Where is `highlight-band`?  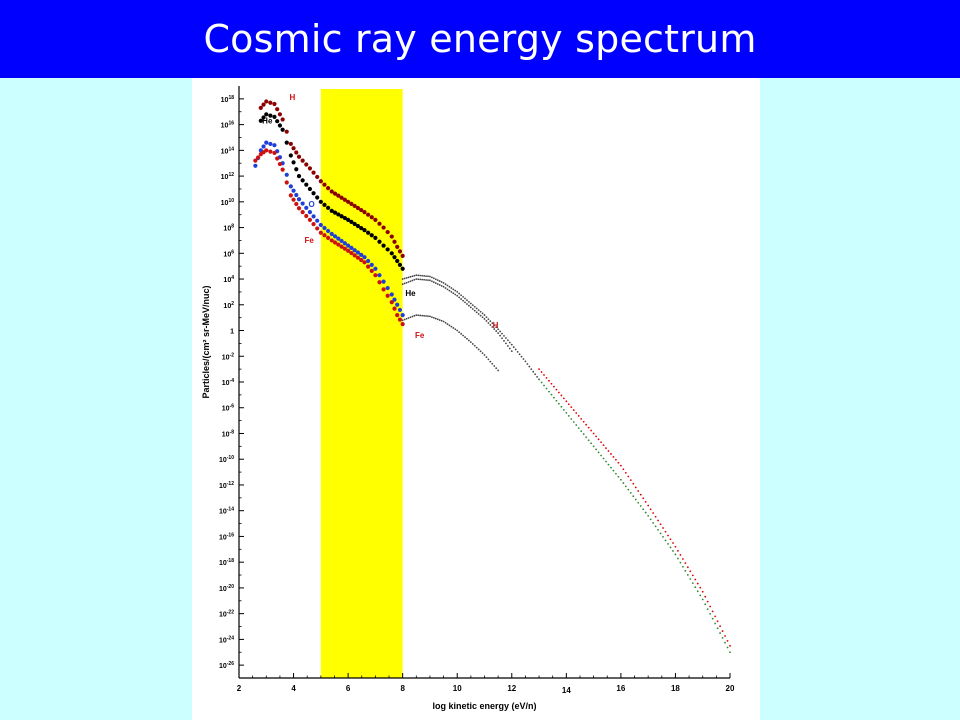
highlight-band is located at coordinates (361, 383).